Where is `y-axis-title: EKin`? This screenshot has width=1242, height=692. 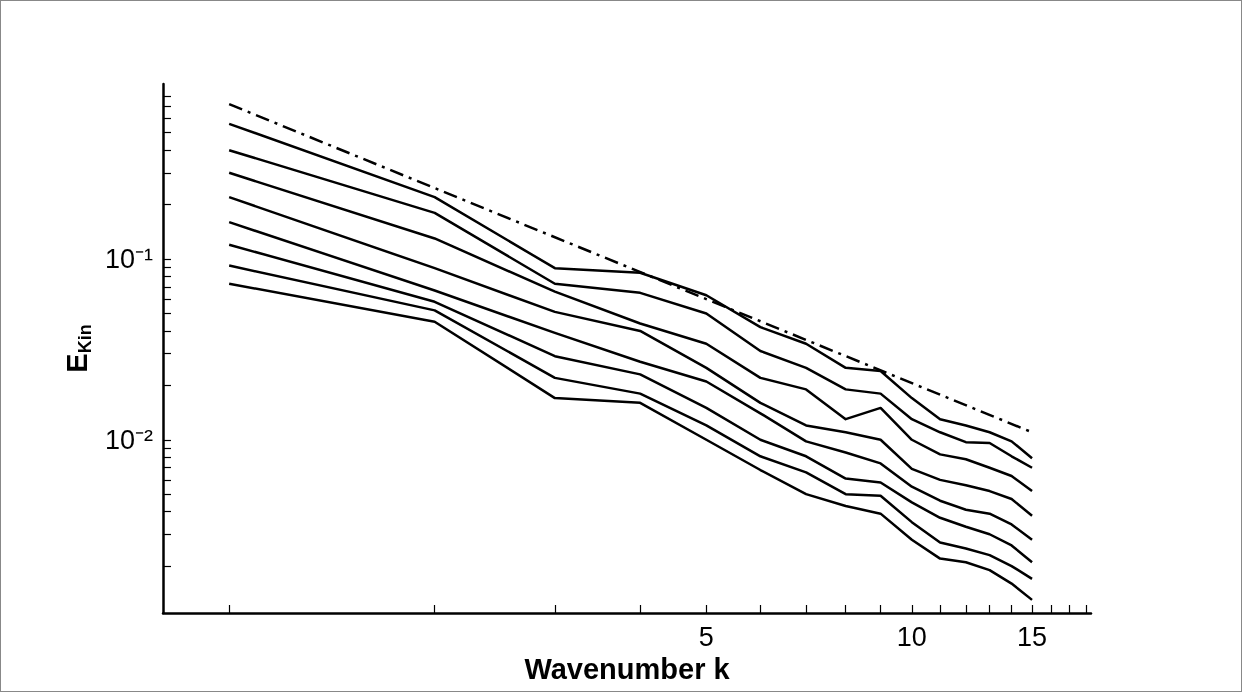 y-axis-title: EKin is located at coordinates (78, 348).